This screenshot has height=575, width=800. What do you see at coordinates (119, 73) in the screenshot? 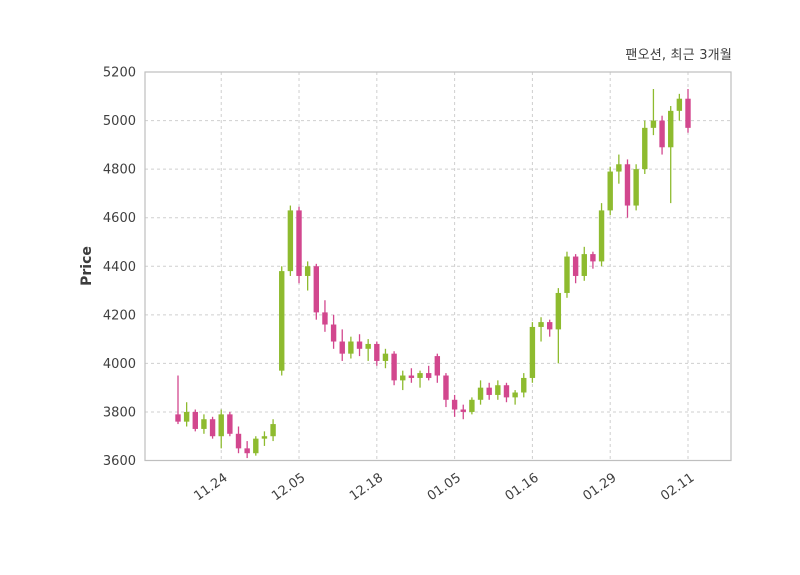
I see `y-tick-label: 5200` at bounding box center [119, 73].